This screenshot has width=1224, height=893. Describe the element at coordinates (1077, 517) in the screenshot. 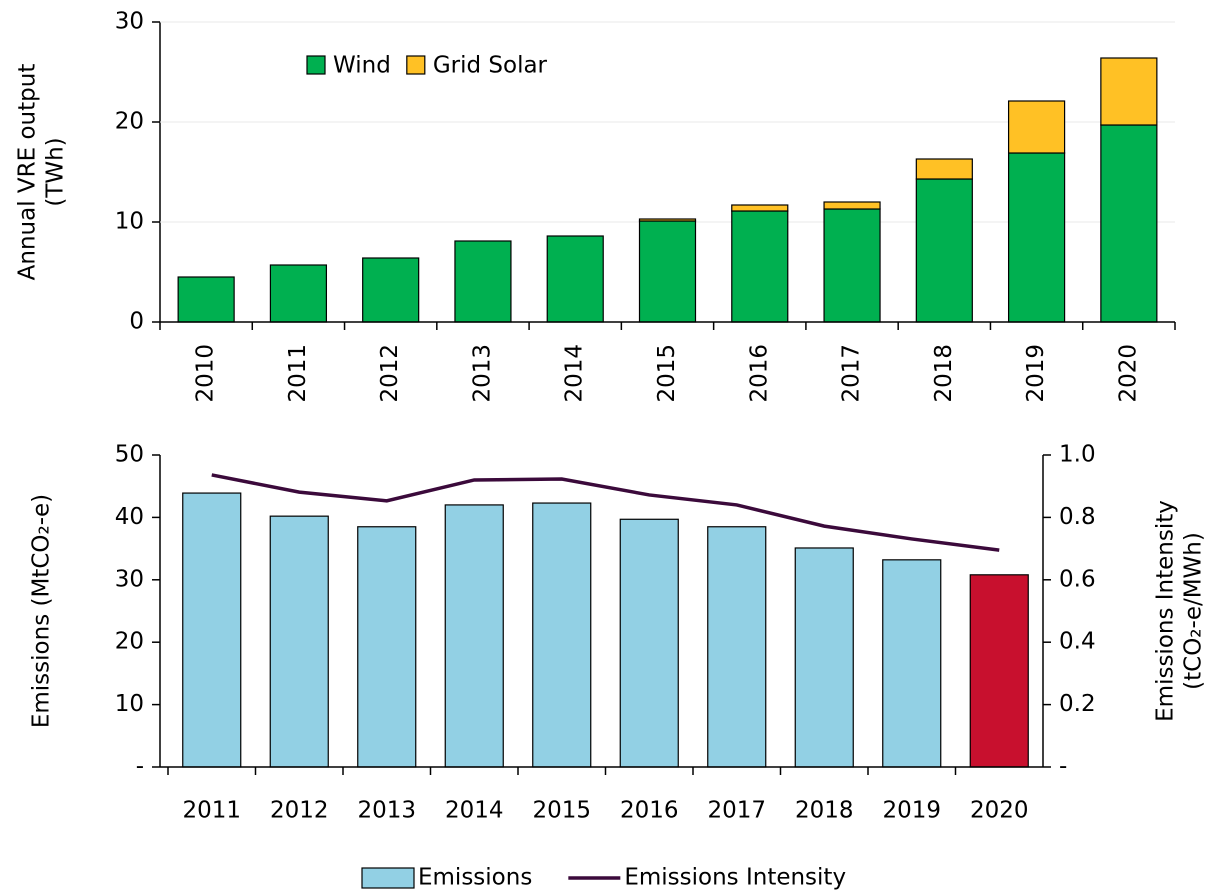

I see `y-tick-label: 0.8` at that location.